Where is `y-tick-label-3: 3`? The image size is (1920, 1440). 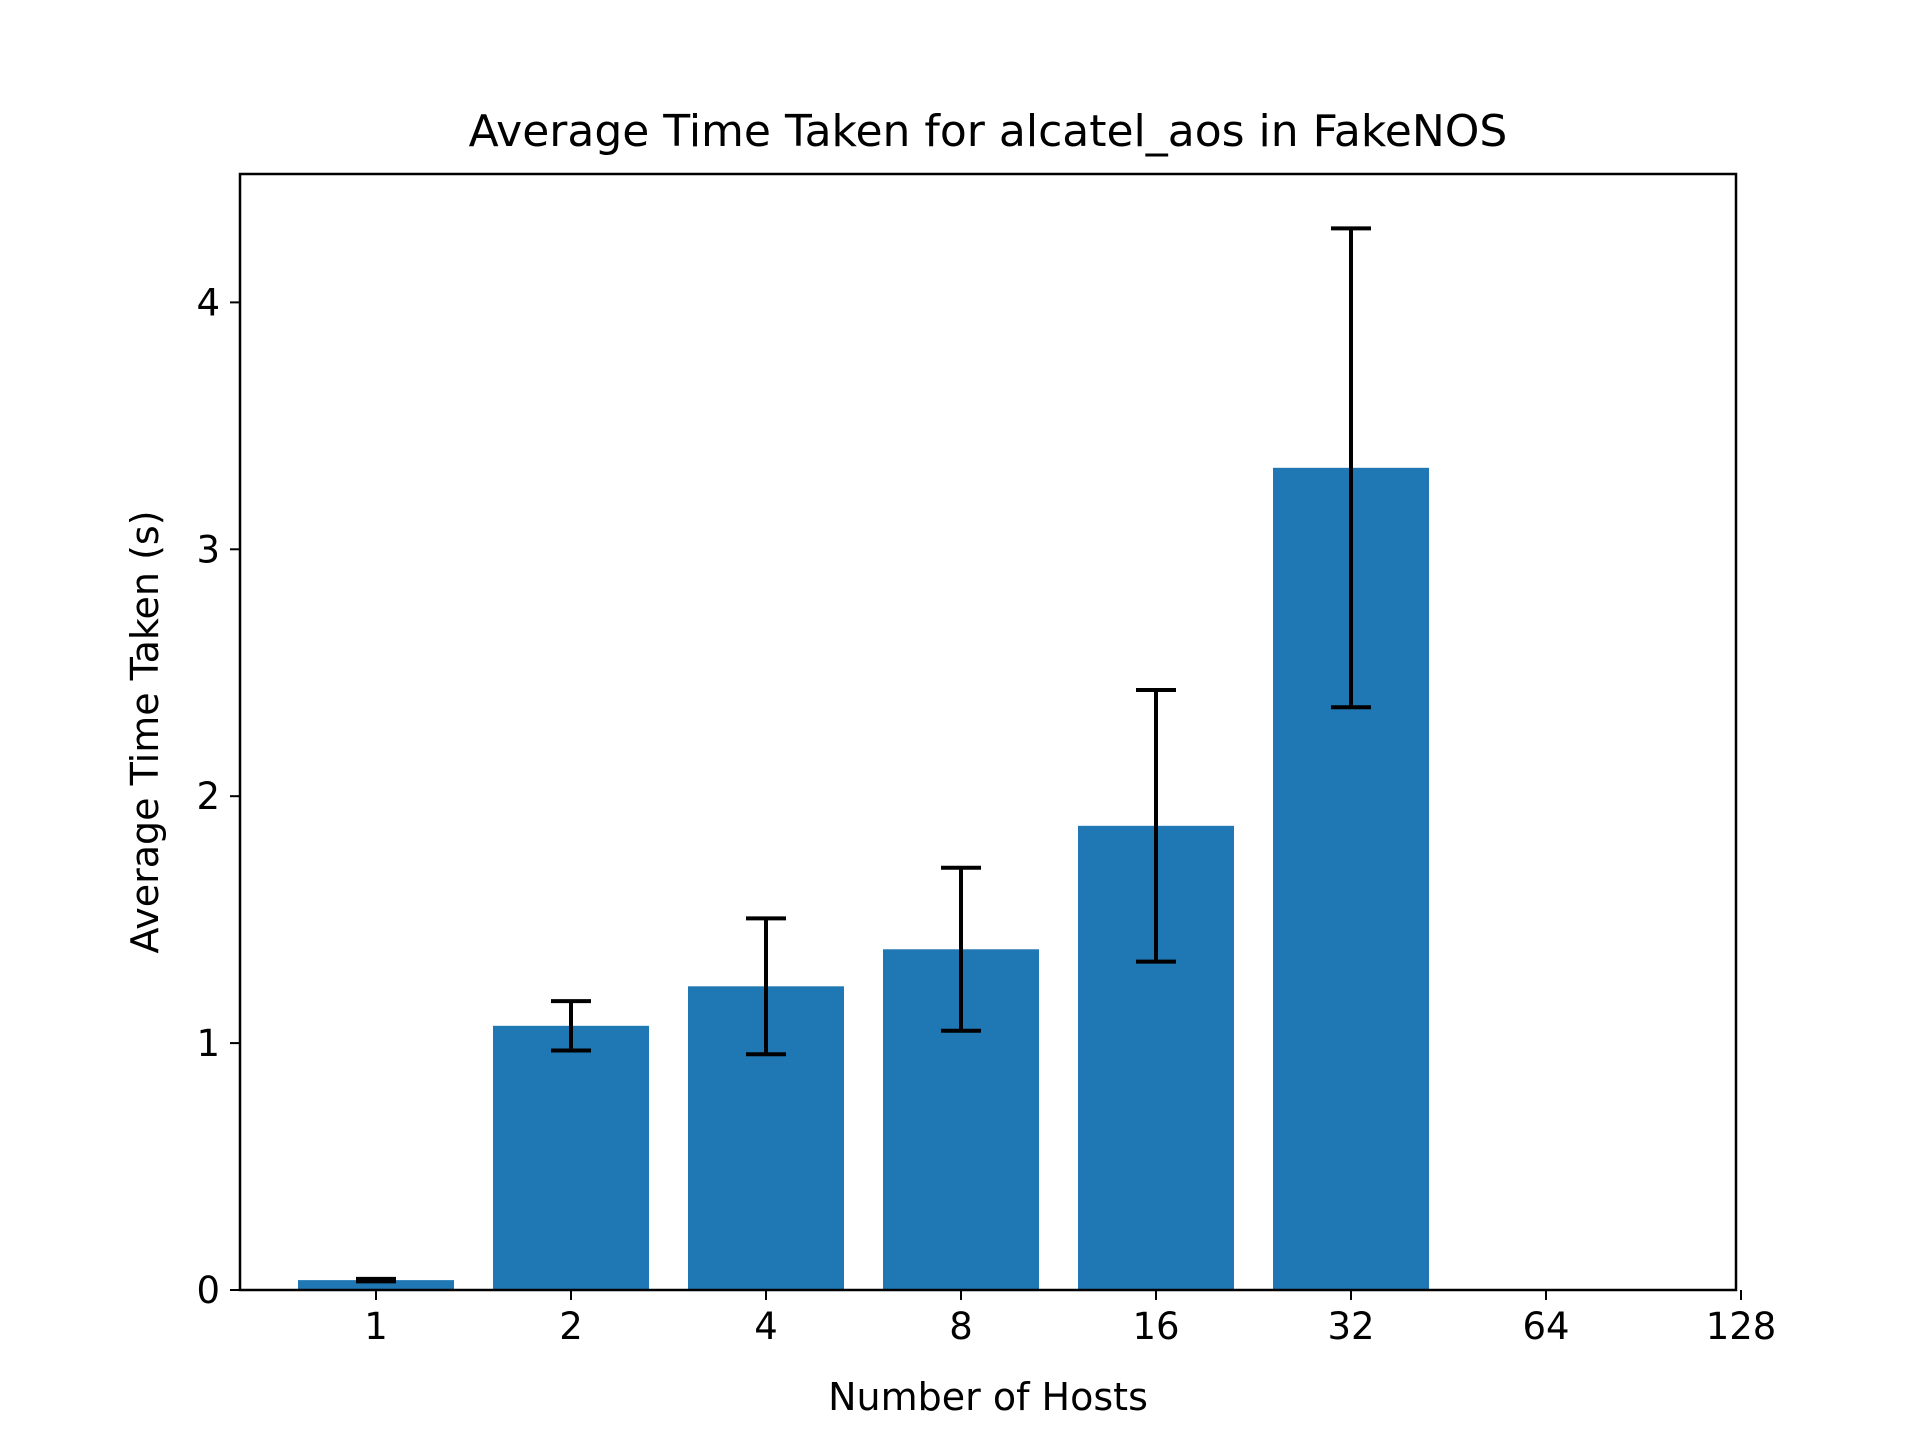
y-tick-label-3: 3 is located at coordinates (208, 549).